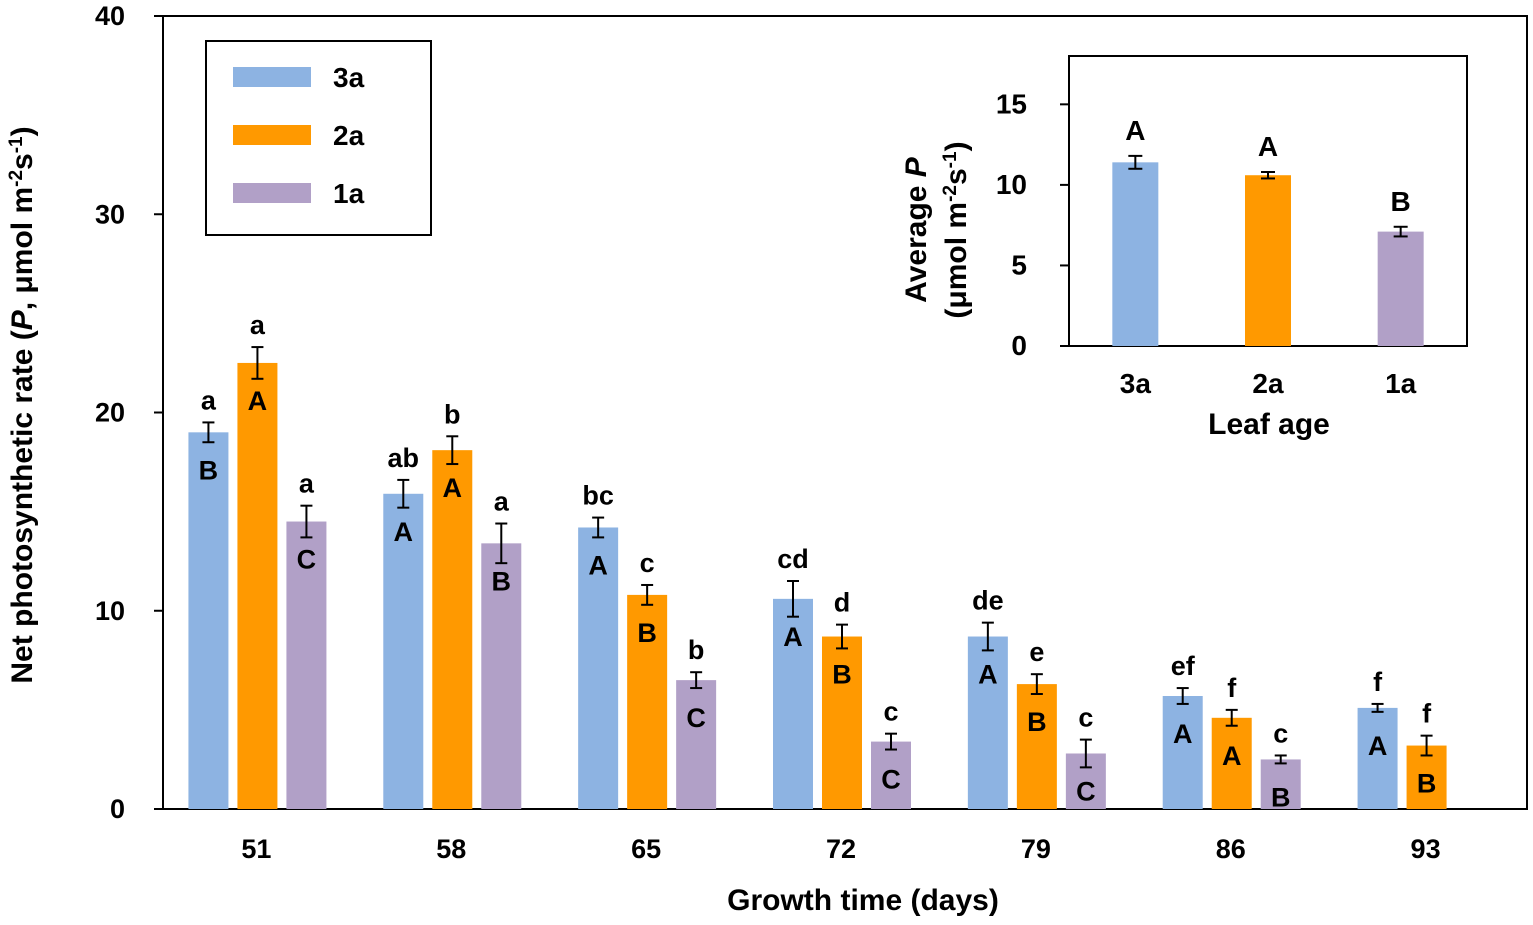 The width and height of the screenshot is (1533, 925). Describe the element at coordinates (1036, 849) in the screenshot. I see `x-tick-label: 79` at that location.